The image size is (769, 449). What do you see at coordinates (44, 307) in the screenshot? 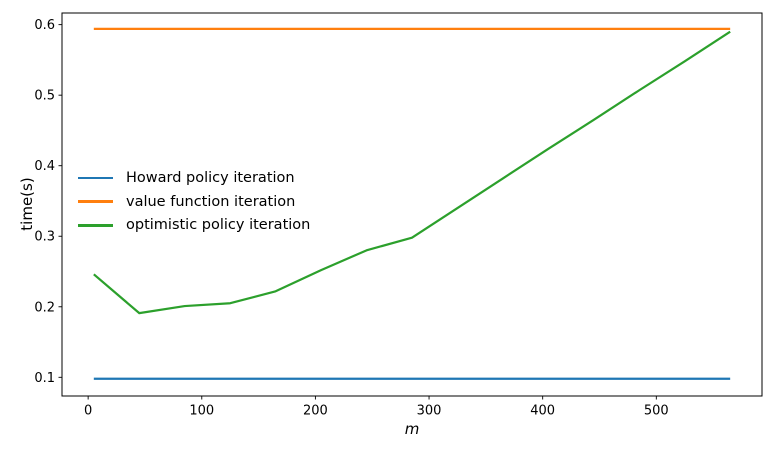
I see `y-tick-label: 0.2` at bounding box center [44, 307].